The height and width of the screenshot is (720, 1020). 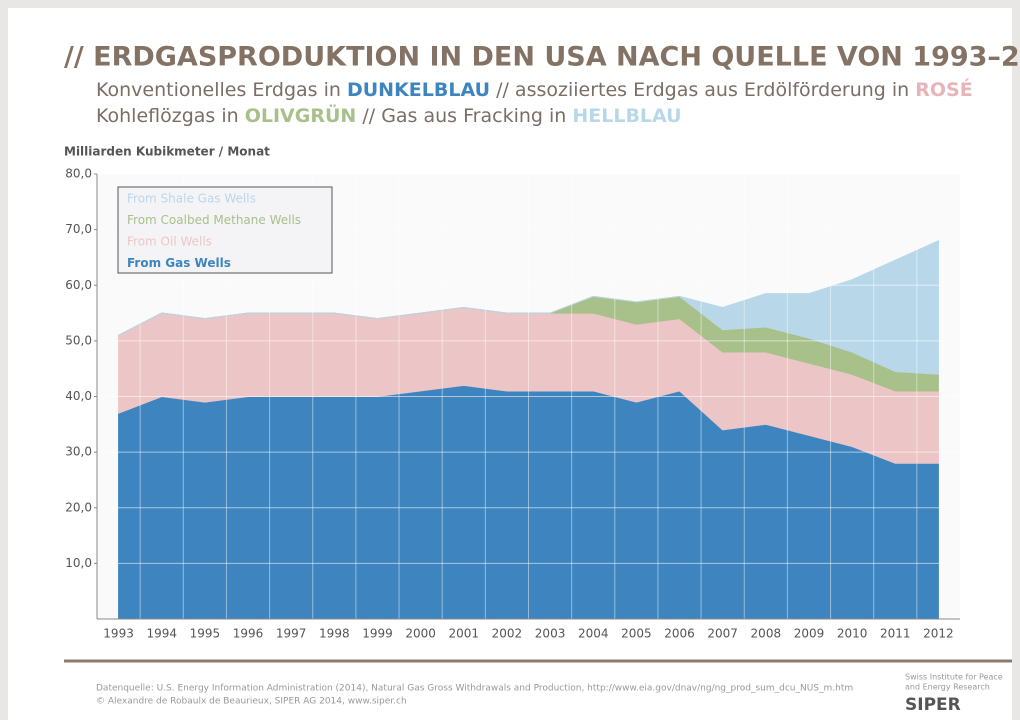 What do you see at coordinates (179, 263) in the screenshot?
I see `legend-entry: From Gas Wells` at bounding box center [179, 263].